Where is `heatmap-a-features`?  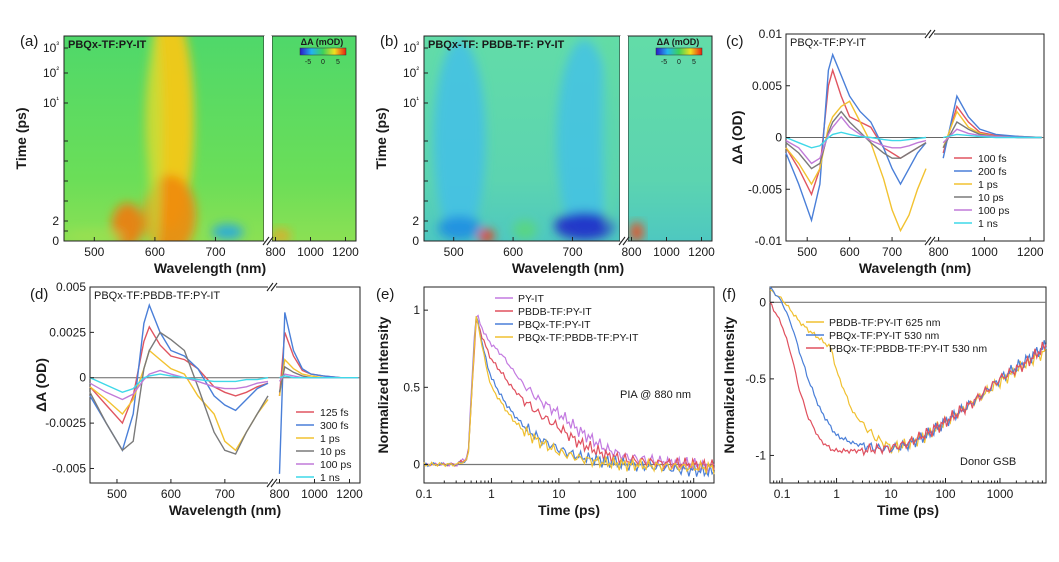
heatmap-a-features is located at coordinates (154, 138).